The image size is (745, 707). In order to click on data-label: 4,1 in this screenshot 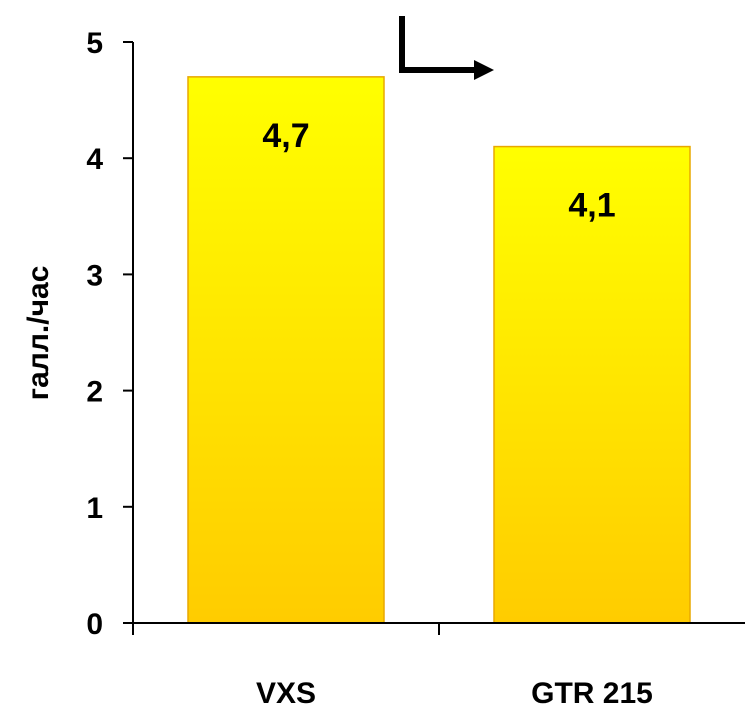, I will do `click(591, 206)`.